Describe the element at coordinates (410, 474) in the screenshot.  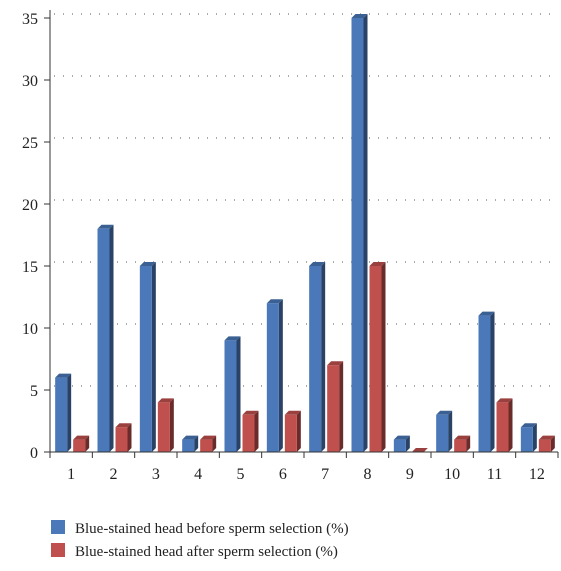
I see `x-tick-label-8: 9` at that location.